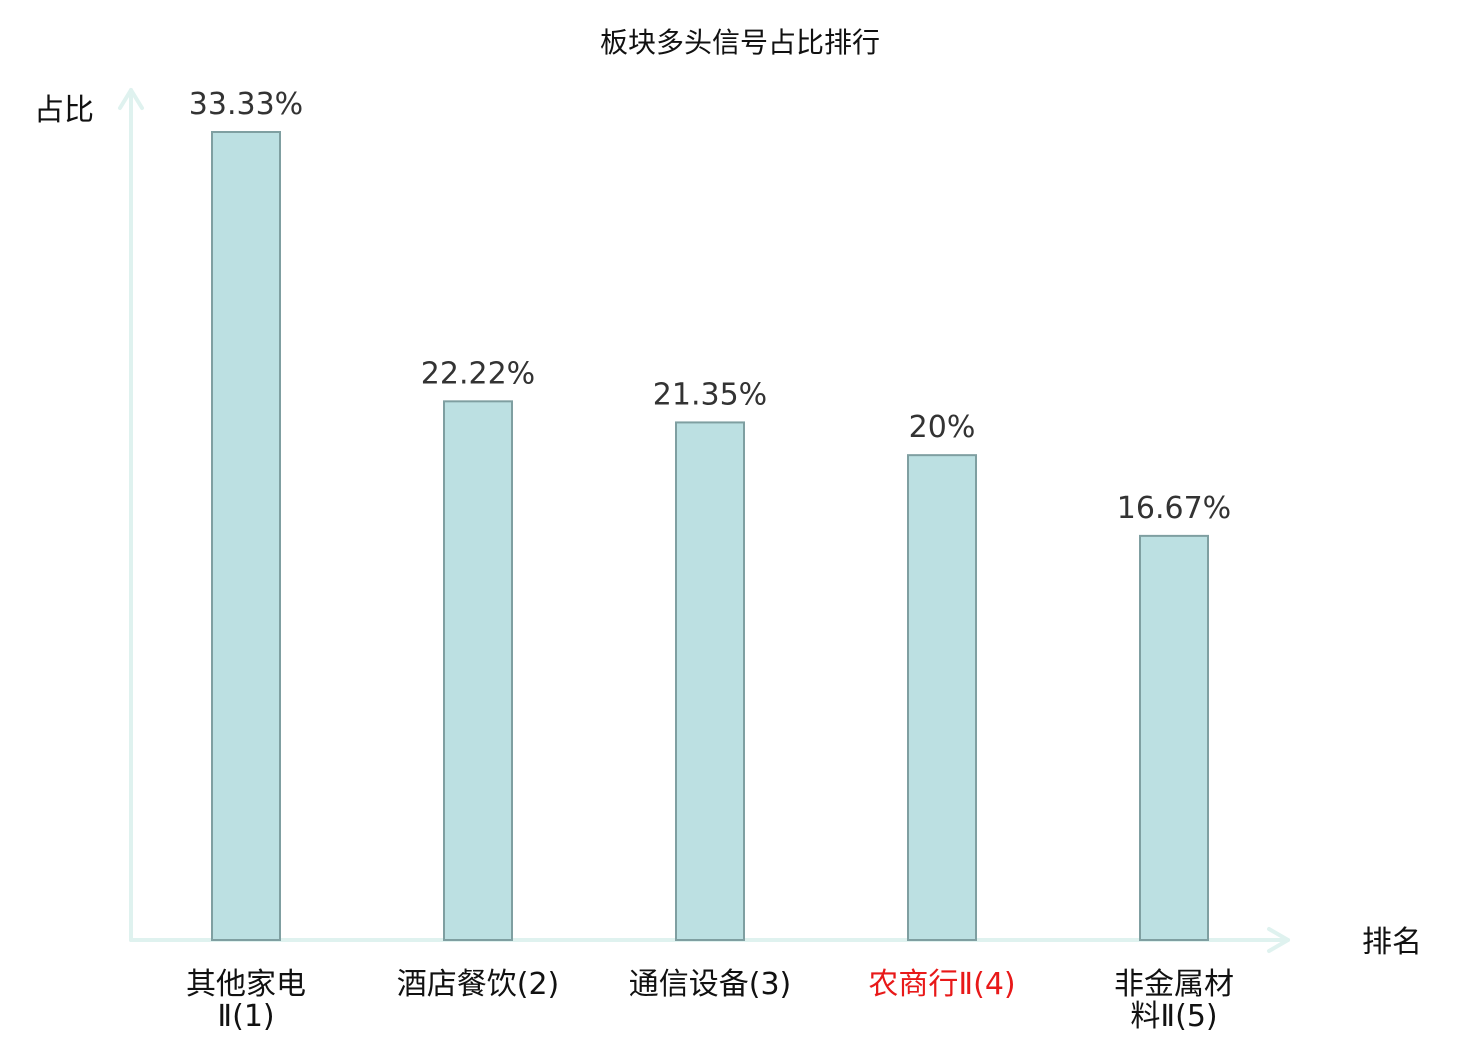  I want to click on y-axis-arrow, so click(131, 99).